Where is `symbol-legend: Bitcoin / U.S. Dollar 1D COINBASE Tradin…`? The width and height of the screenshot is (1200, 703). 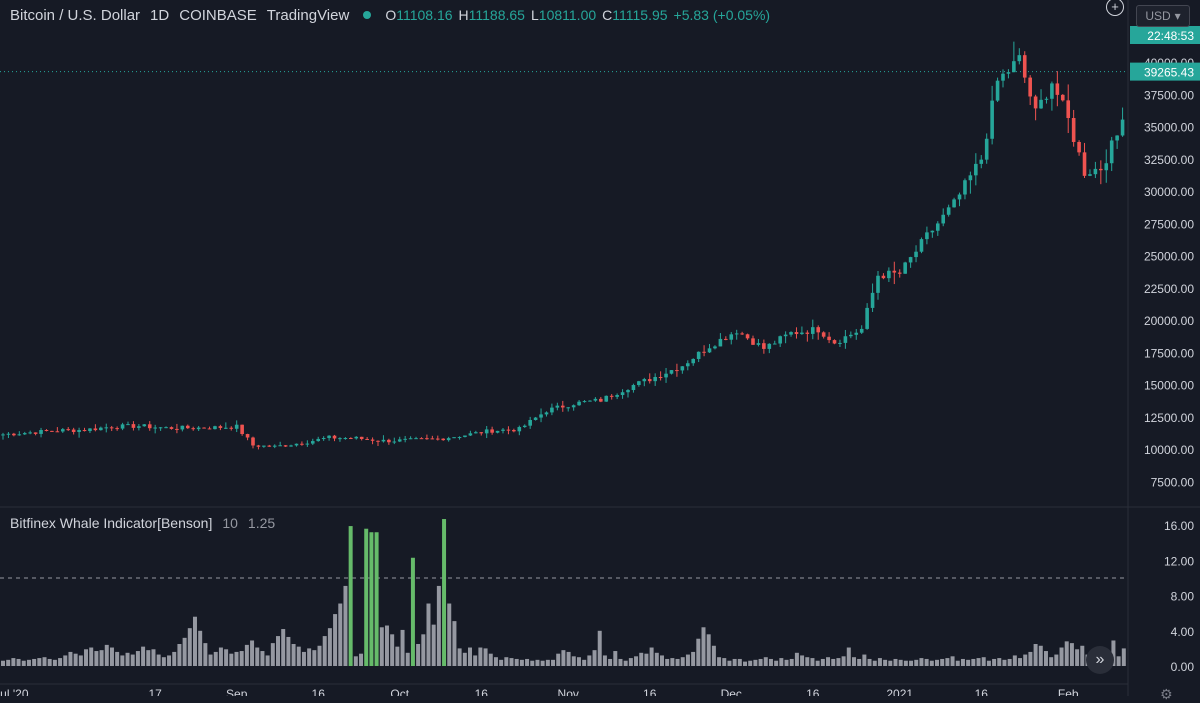 symbol-legend: Bitcoin / U.S. Dollar 1D COINBASE Tradin… is located at coordinates (390, 15).